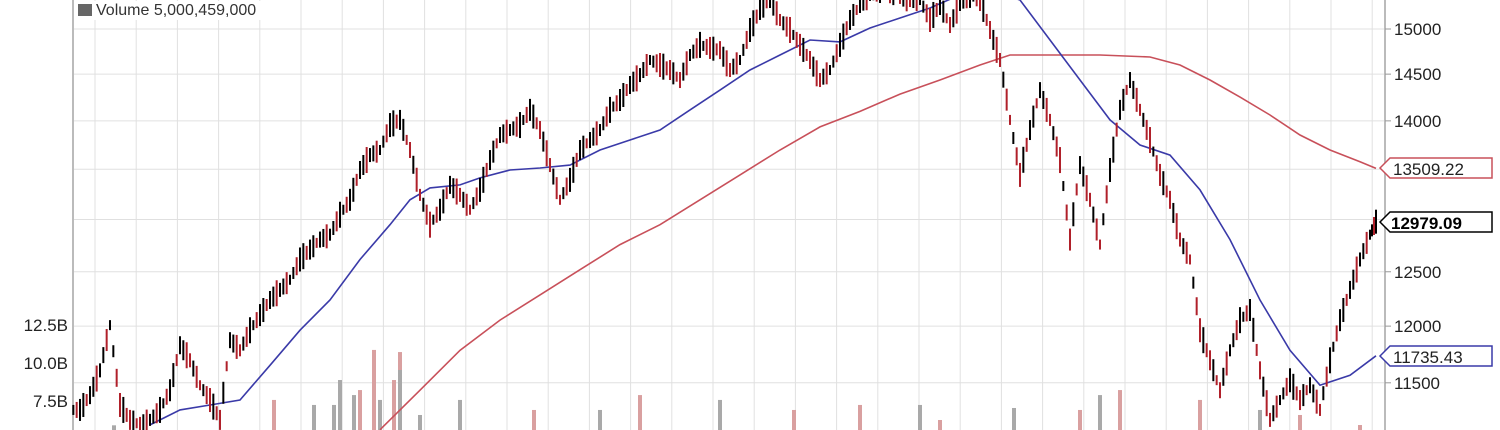  Describe the element at coordinates (1426, 223) in the screenshot. I see `tag-close-value: 12979.09` at that location.